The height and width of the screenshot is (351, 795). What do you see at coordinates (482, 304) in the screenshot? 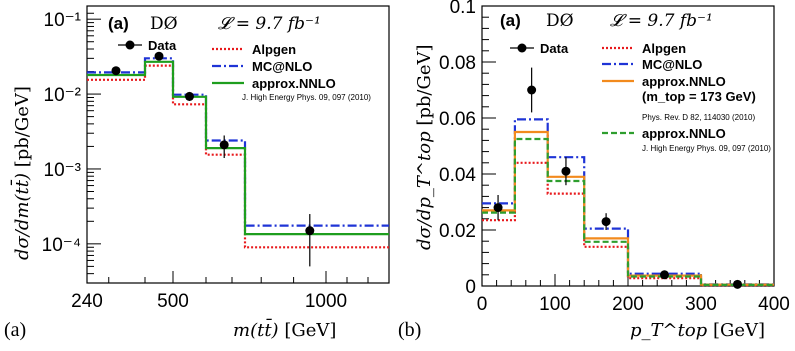
I see `x-tick-label: 0` at bounding box center [482, 304].